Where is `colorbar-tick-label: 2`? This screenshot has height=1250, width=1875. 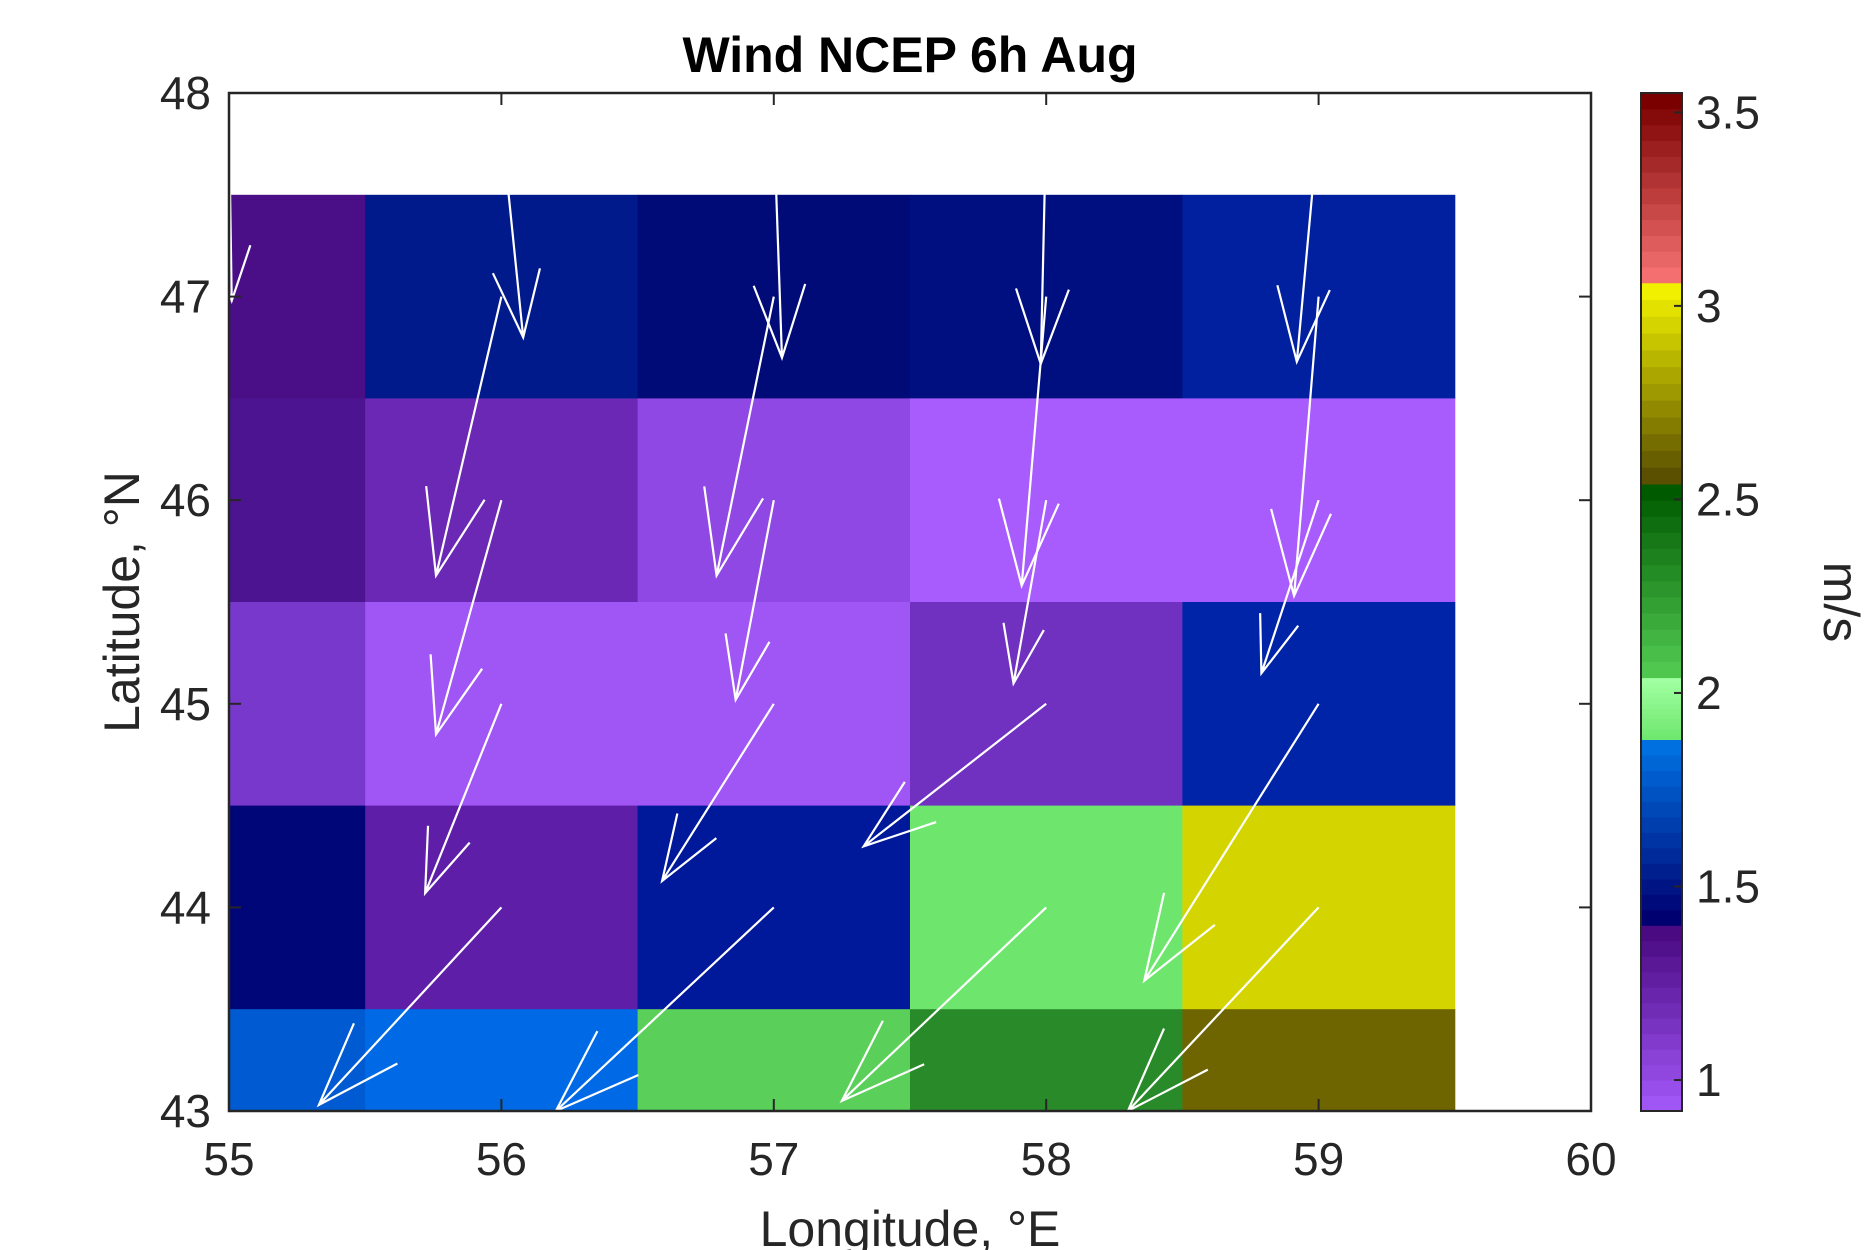
colorbar-tick-label: 2 is located at coordinates (1709, 693).